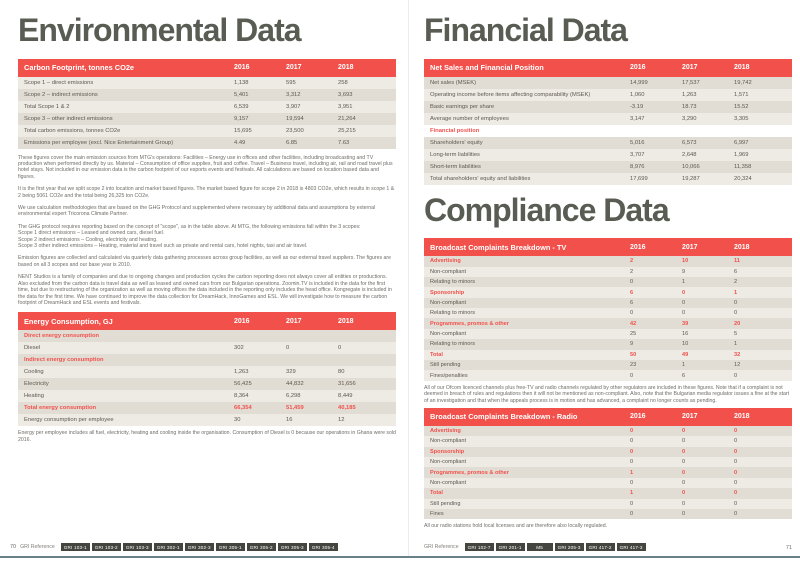  I want to click on table-header: Energy Consumption, GJ 2016 2017 2018, so click(207, 321).